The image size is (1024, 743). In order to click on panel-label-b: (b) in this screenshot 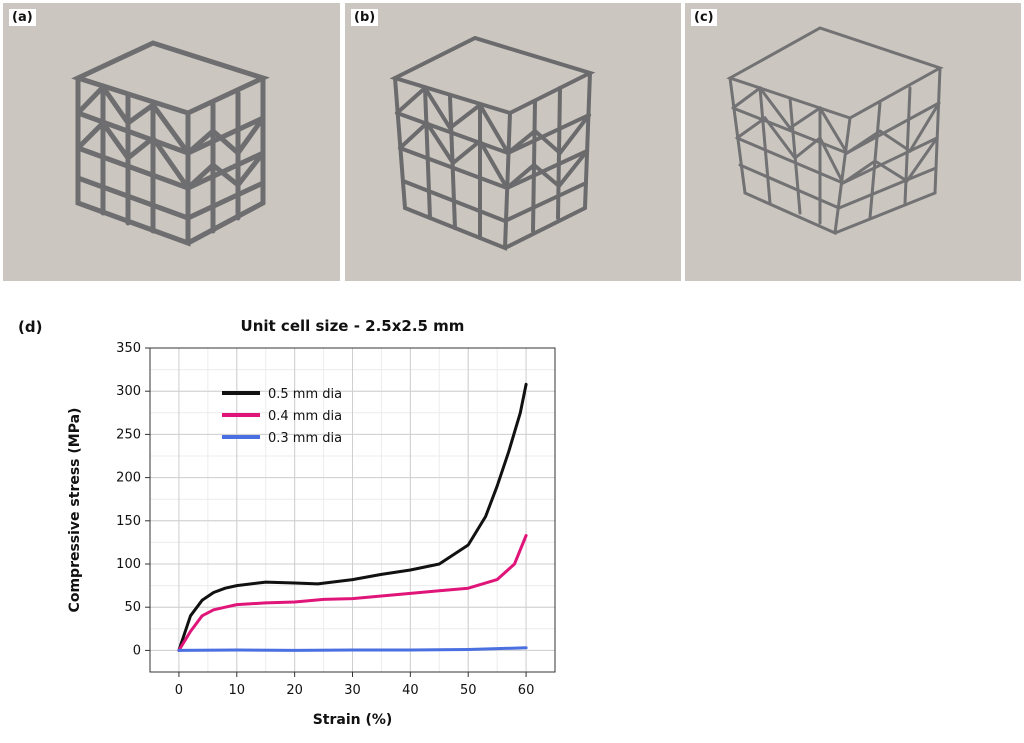, I will do `click(365, 17)`.